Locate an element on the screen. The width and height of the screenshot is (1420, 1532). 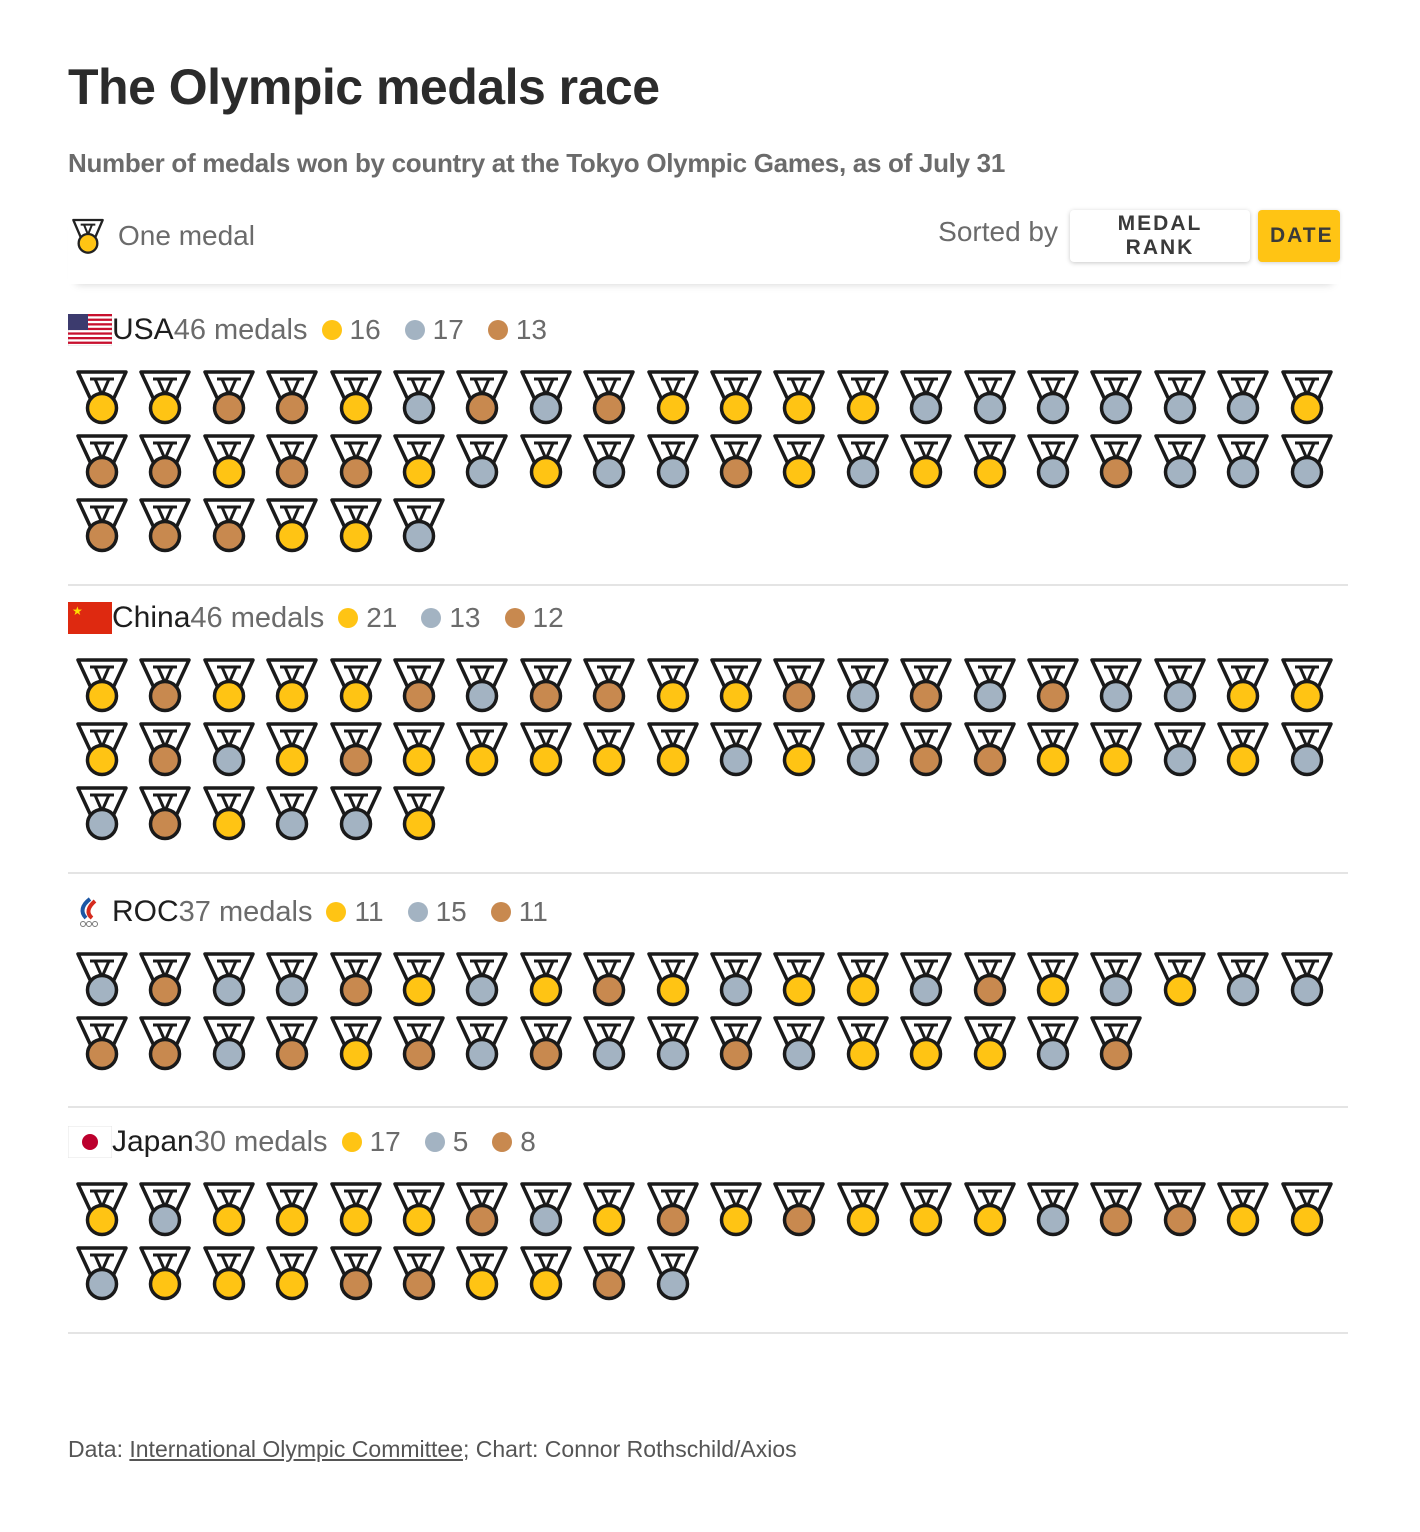
country-header: Japan 30 medals 17 5 8 is located at coordinates (314, 1142).